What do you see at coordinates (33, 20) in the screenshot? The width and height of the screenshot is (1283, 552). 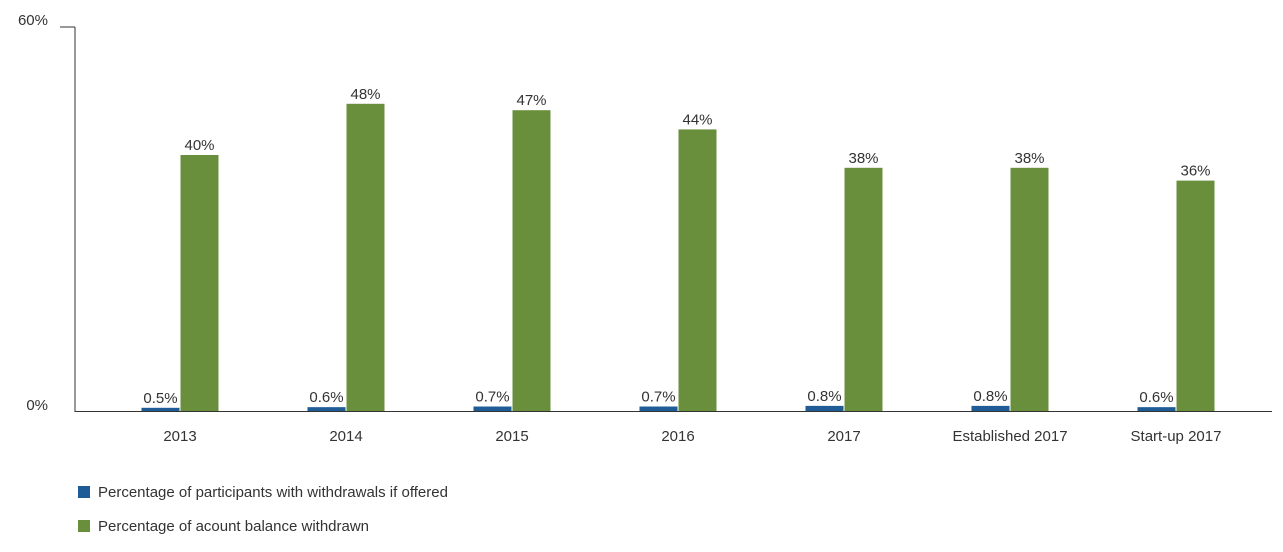 I see `y-tick-label: 60%` at bounding box center [33, 20].